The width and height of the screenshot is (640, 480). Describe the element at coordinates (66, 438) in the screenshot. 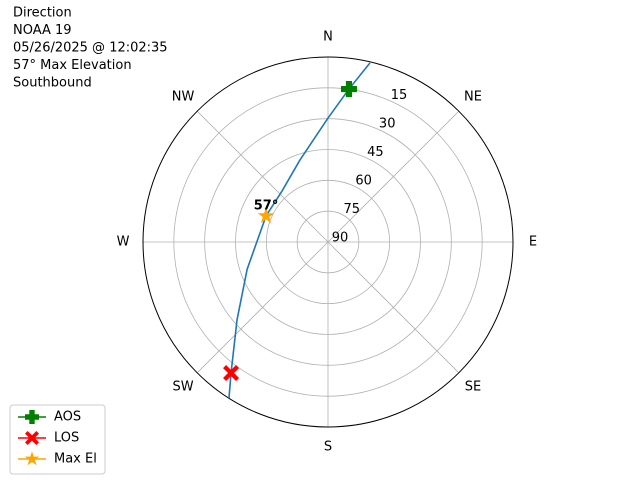

I see `legend-label: LOS` at that location.